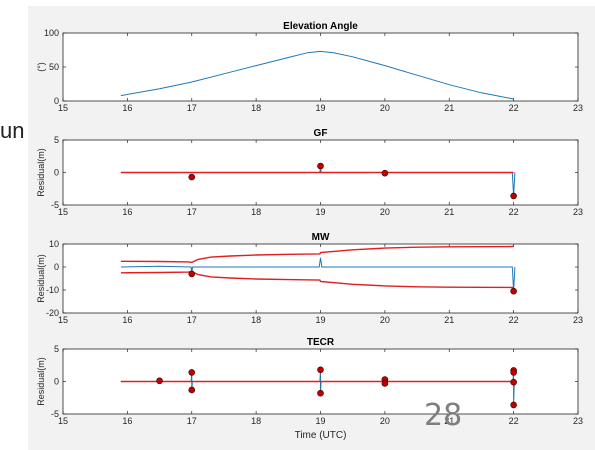 The width and height of the screenshot is (595, 450). What do you see at coordinates (52, 290) in the screenshot?
I see `y-tick-label: -10` at bounding box center [52, 290].